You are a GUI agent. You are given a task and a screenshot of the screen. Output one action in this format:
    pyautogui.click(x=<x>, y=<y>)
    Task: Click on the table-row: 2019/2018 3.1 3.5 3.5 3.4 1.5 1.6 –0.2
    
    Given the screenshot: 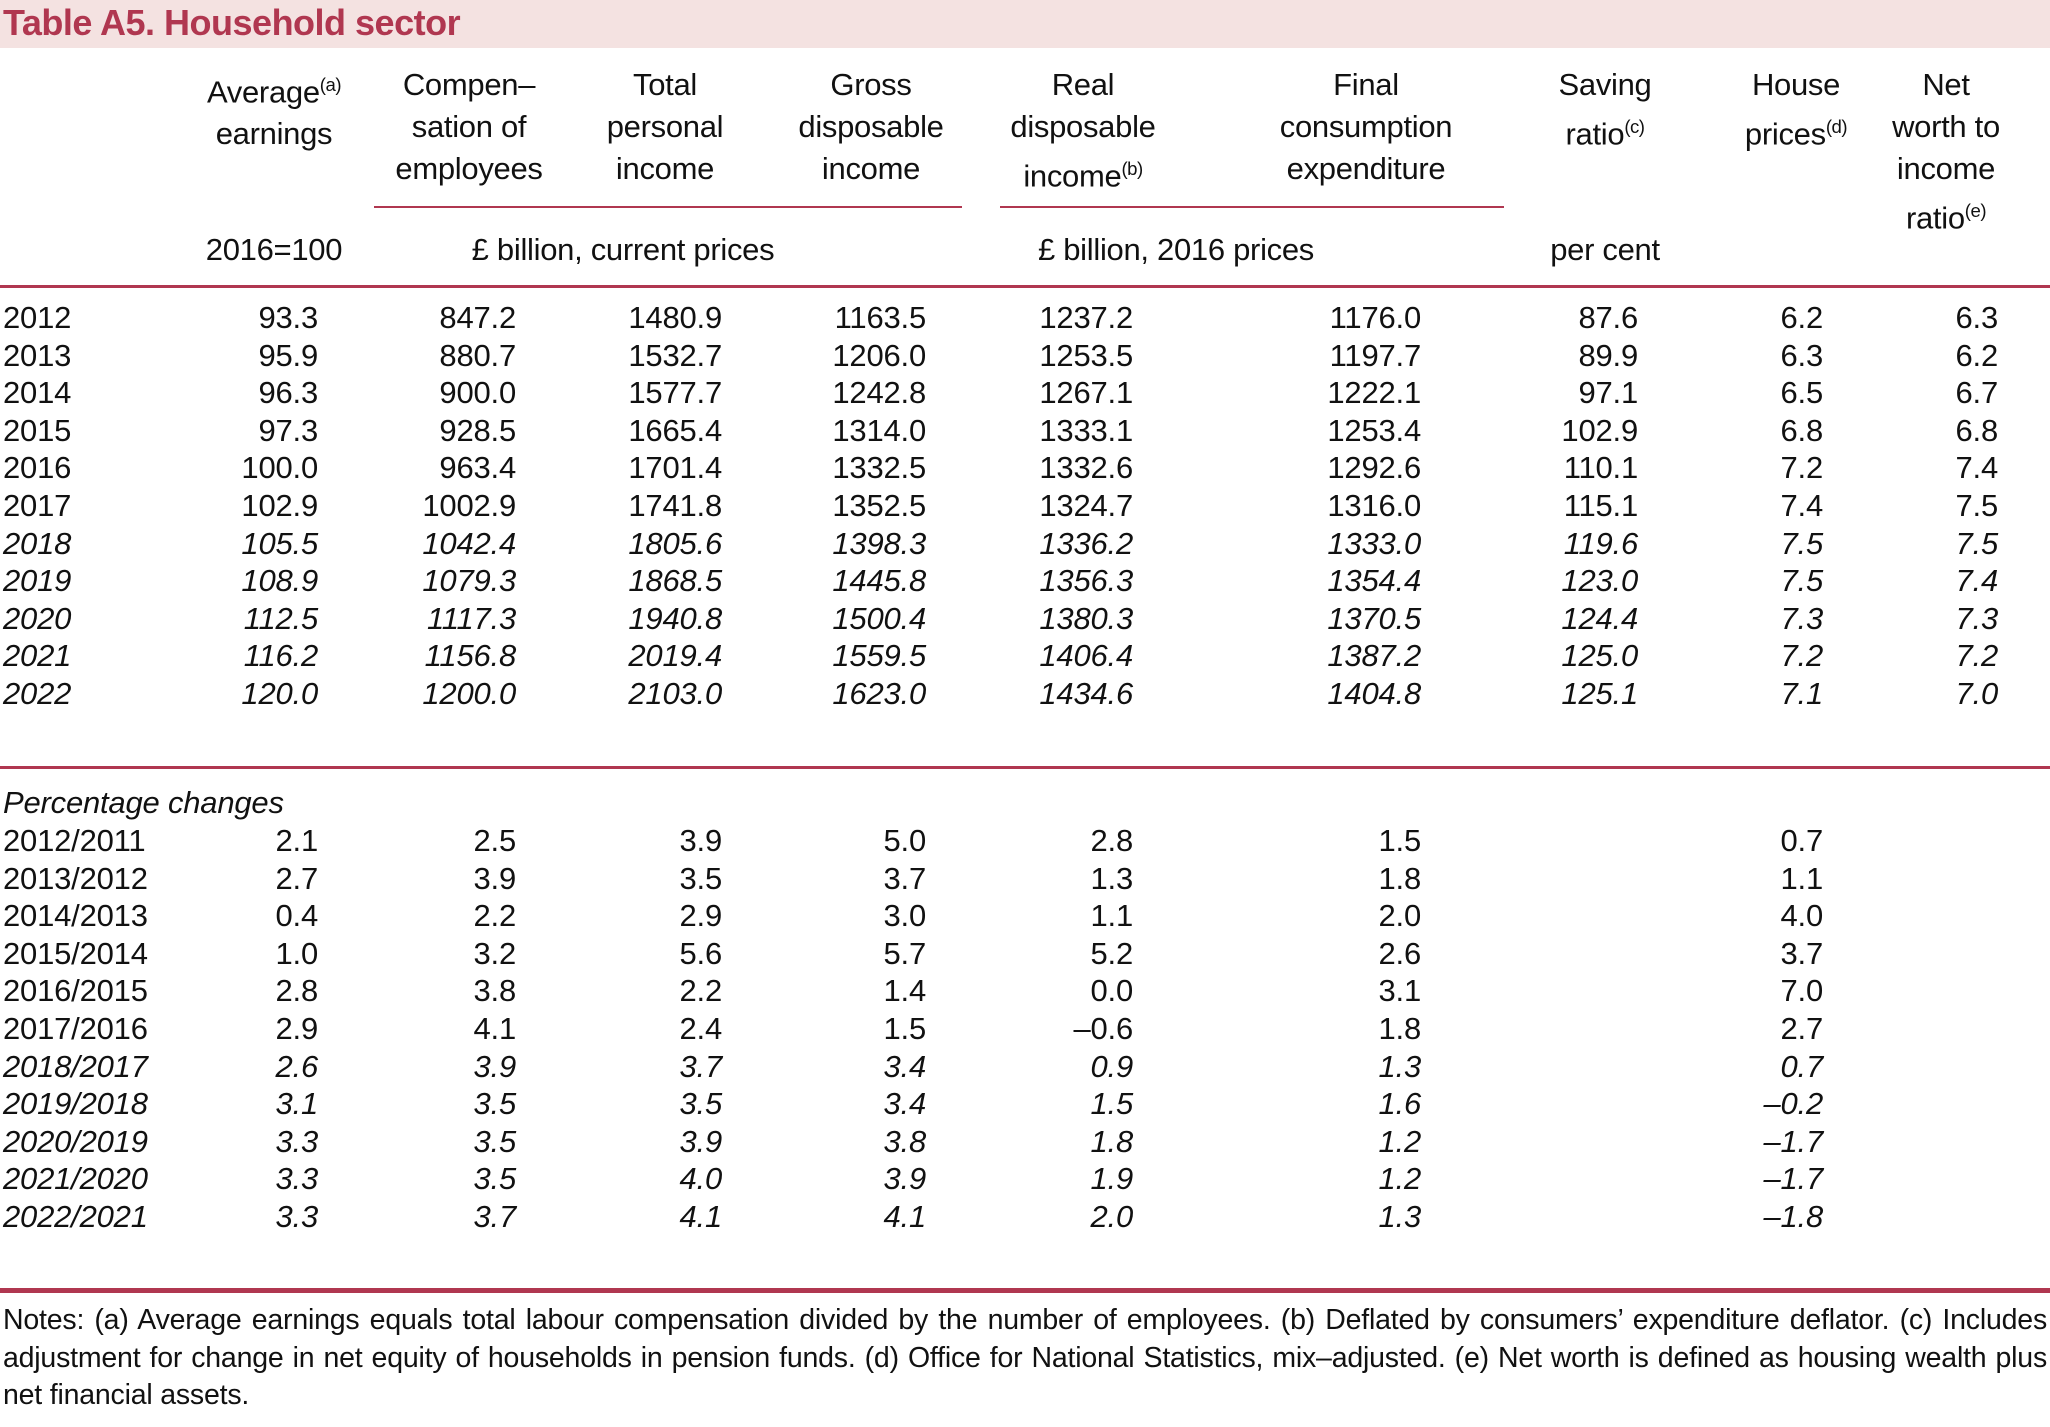 What is the action you would take?
    pyautogui.click(x=1000, y=1104)
    